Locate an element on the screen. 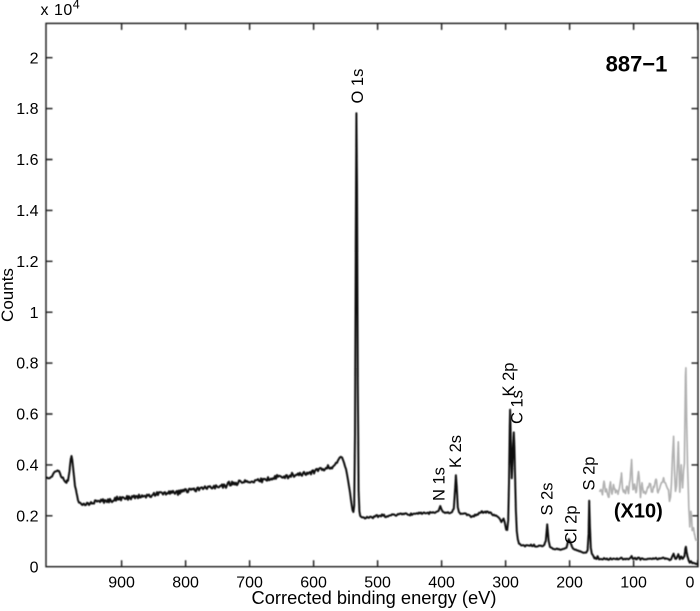 The height and width of the screenshot is (611, 700). svg-text: 200 is located at coordinates (569, 583).